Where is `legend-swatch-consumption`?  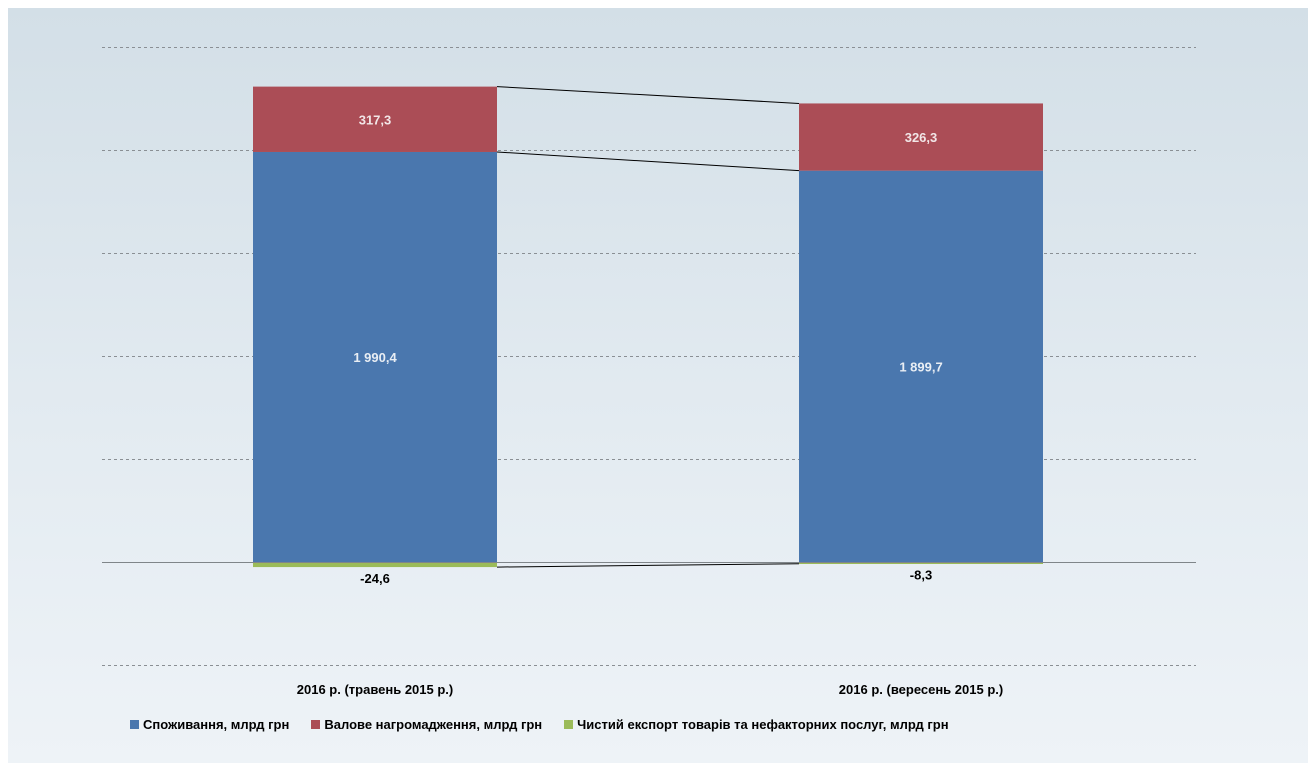 legend-swatch-consumption is located at coordinates (134, 724).